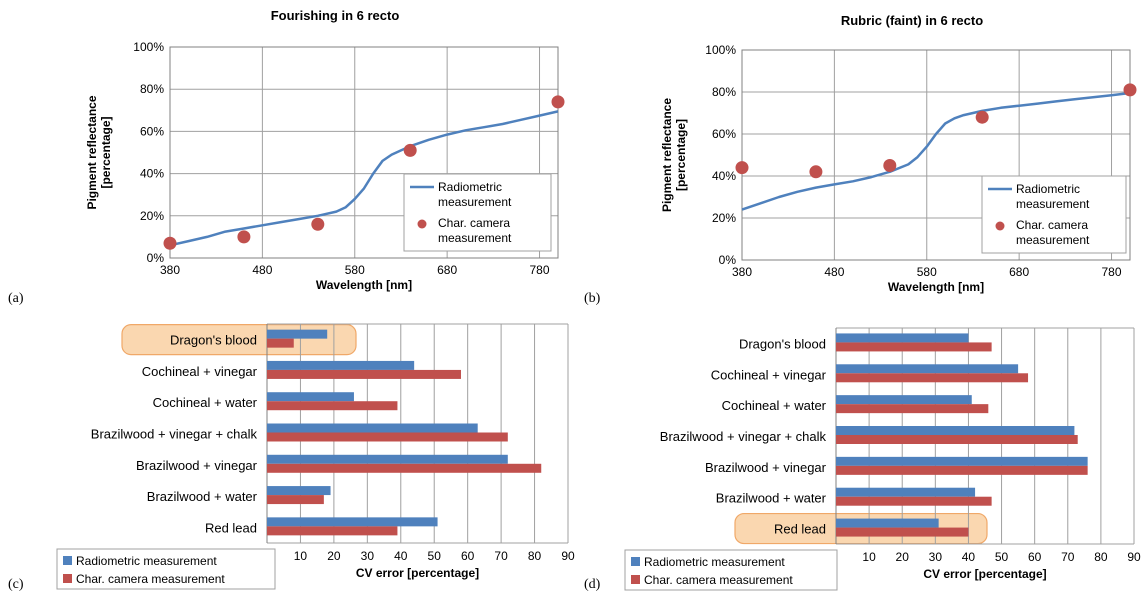 The image size is (1143, 599). I want to click on x-tick-label: 90, so click(1134, 557).